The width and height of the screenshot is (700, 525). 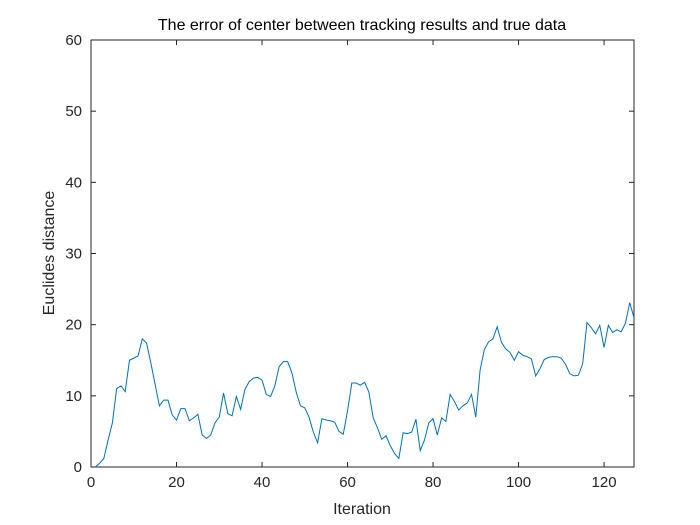 What do you see at coordinates (73, 40) in the screenshot?
I see `y-tick-label: 60` at bounding box center [73, 40].